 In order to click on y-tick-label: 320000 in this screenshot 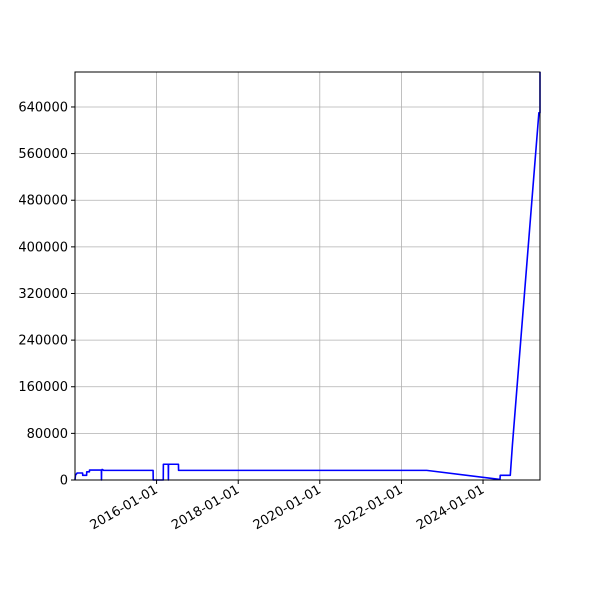, I will do `click(43, 294)`.